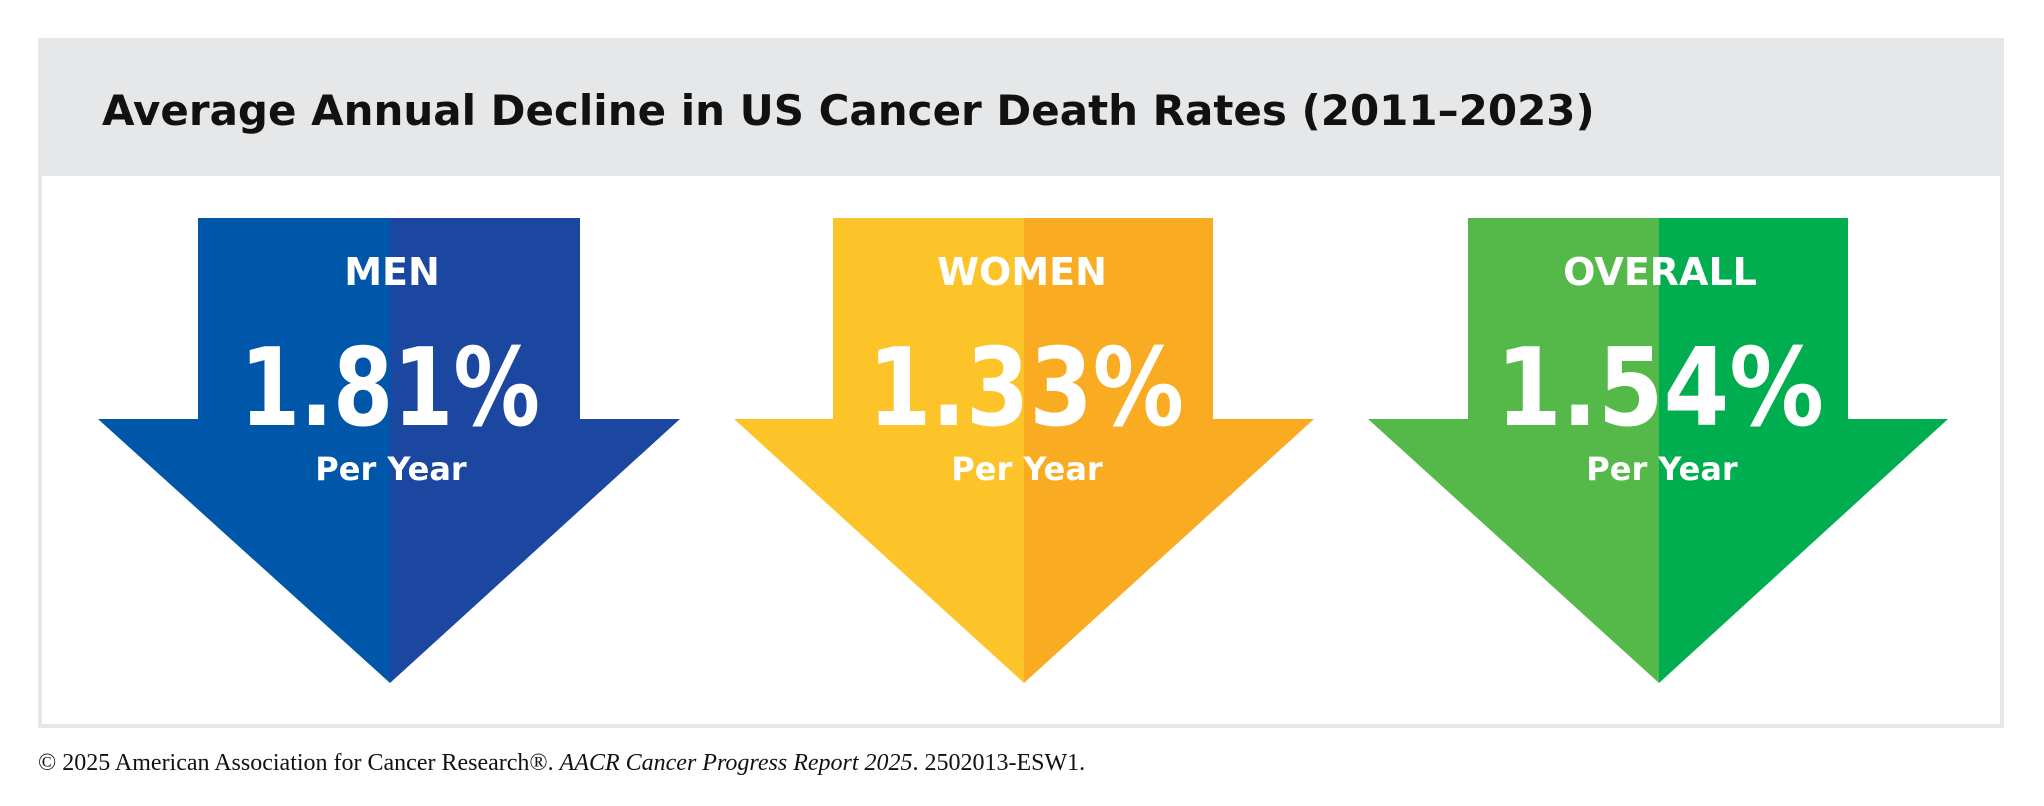  I want to click on arrow-men-label: MEN, so click(392, 272).